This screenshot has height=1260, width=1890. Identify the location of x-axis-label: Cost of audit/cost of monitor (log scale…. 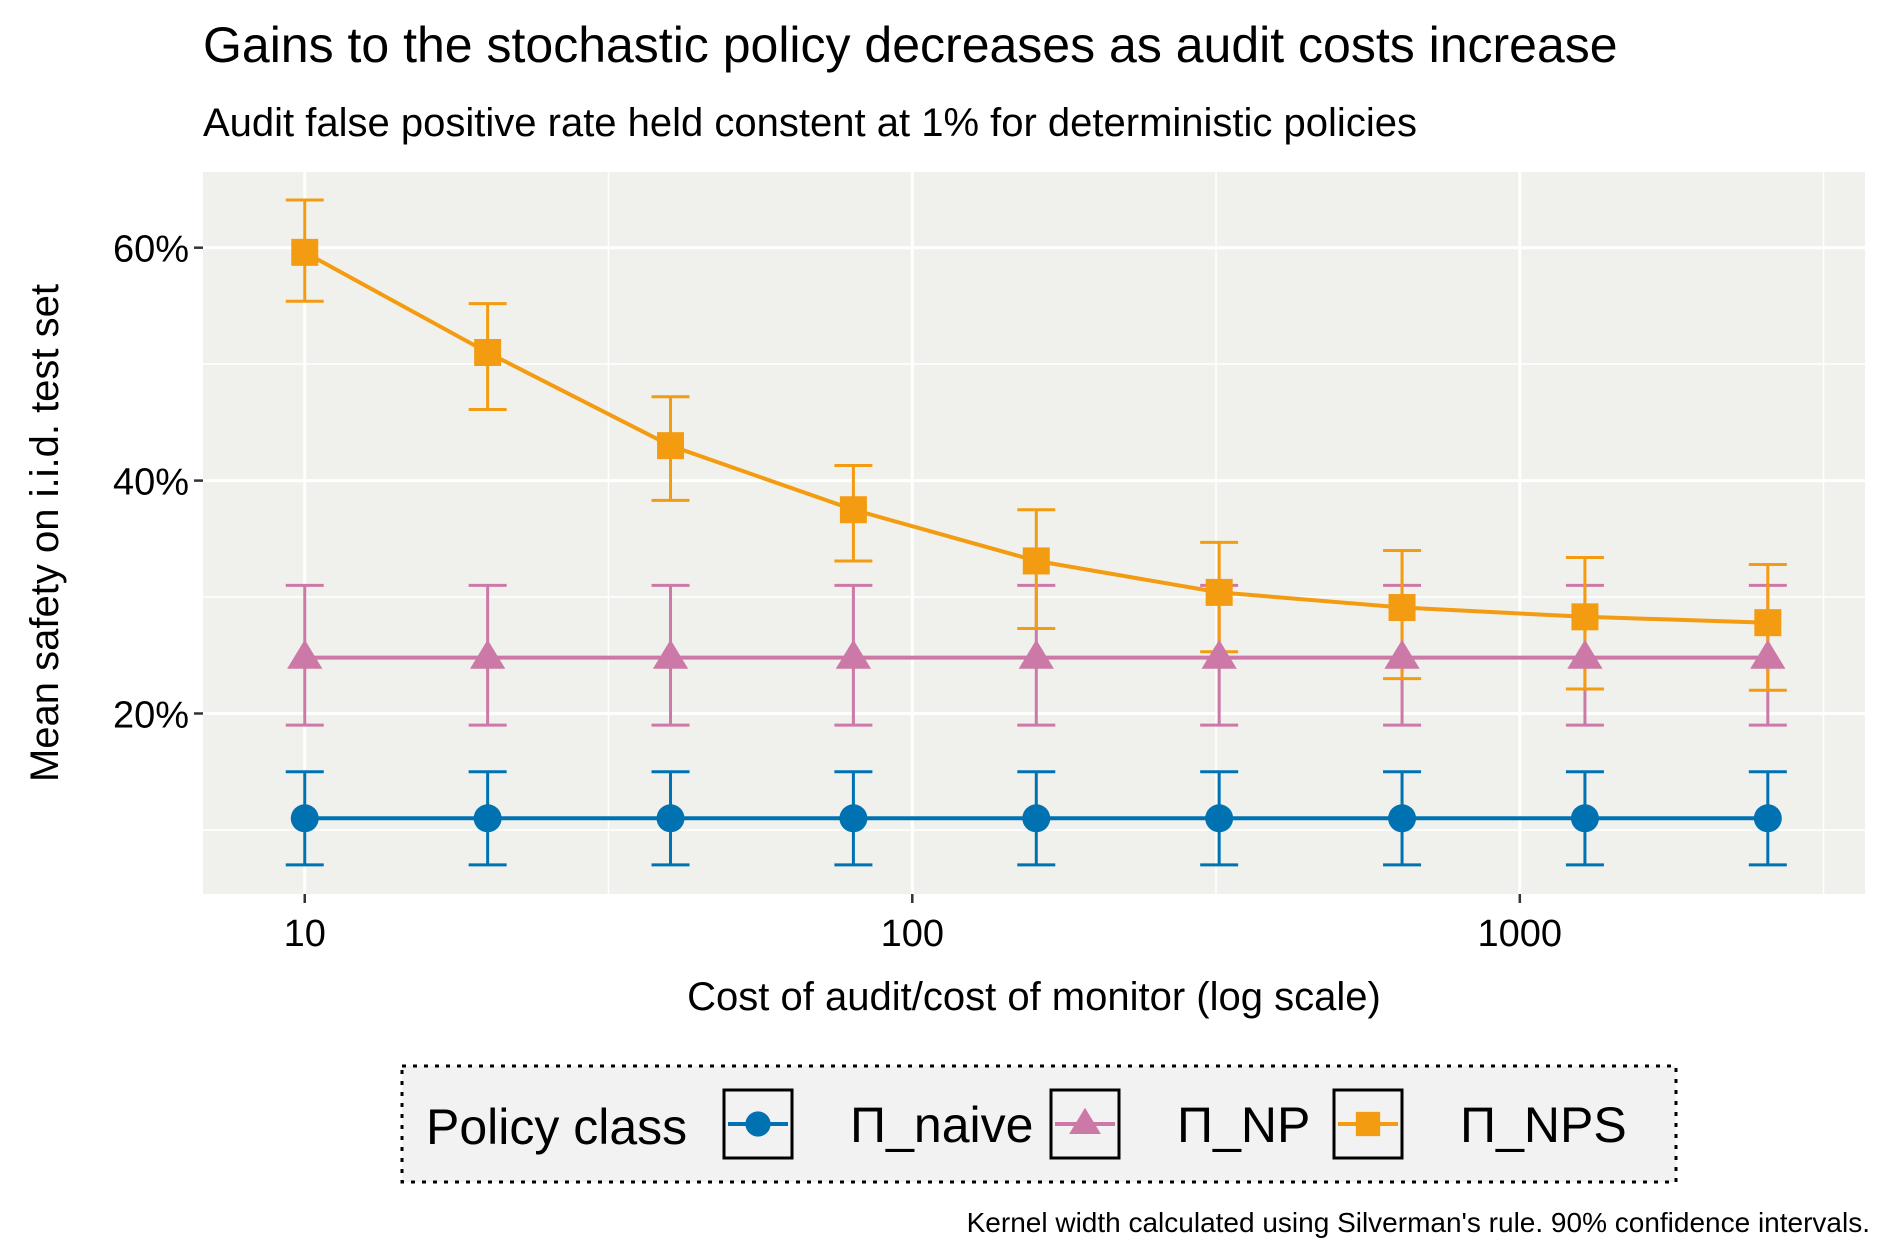
(1034, 997).